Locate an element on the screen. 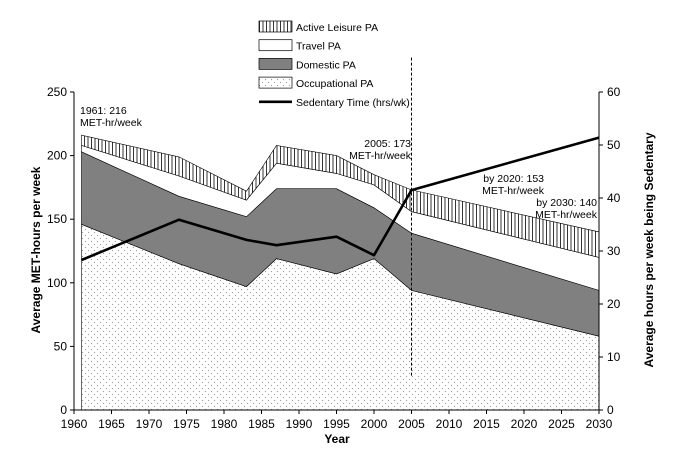 The width and height of the screenshot is (677, 469). y2-axis-title: Average hours per week being Sedentary is located at coordinates (649, 249).